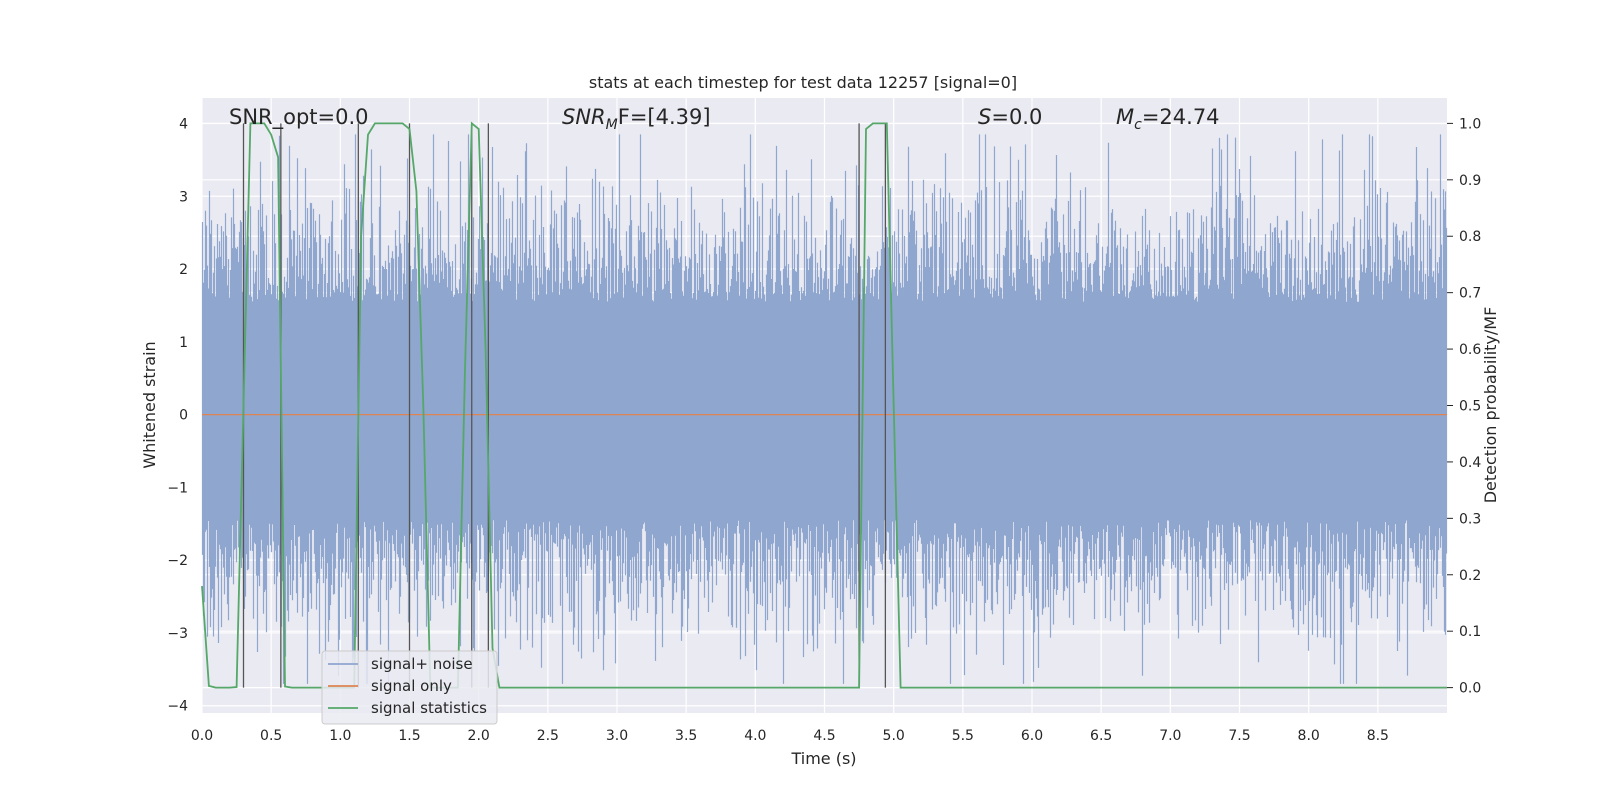 The image size is (1600, 800). I want to click on x-tick-label: 8.0, so click(1309, 736).